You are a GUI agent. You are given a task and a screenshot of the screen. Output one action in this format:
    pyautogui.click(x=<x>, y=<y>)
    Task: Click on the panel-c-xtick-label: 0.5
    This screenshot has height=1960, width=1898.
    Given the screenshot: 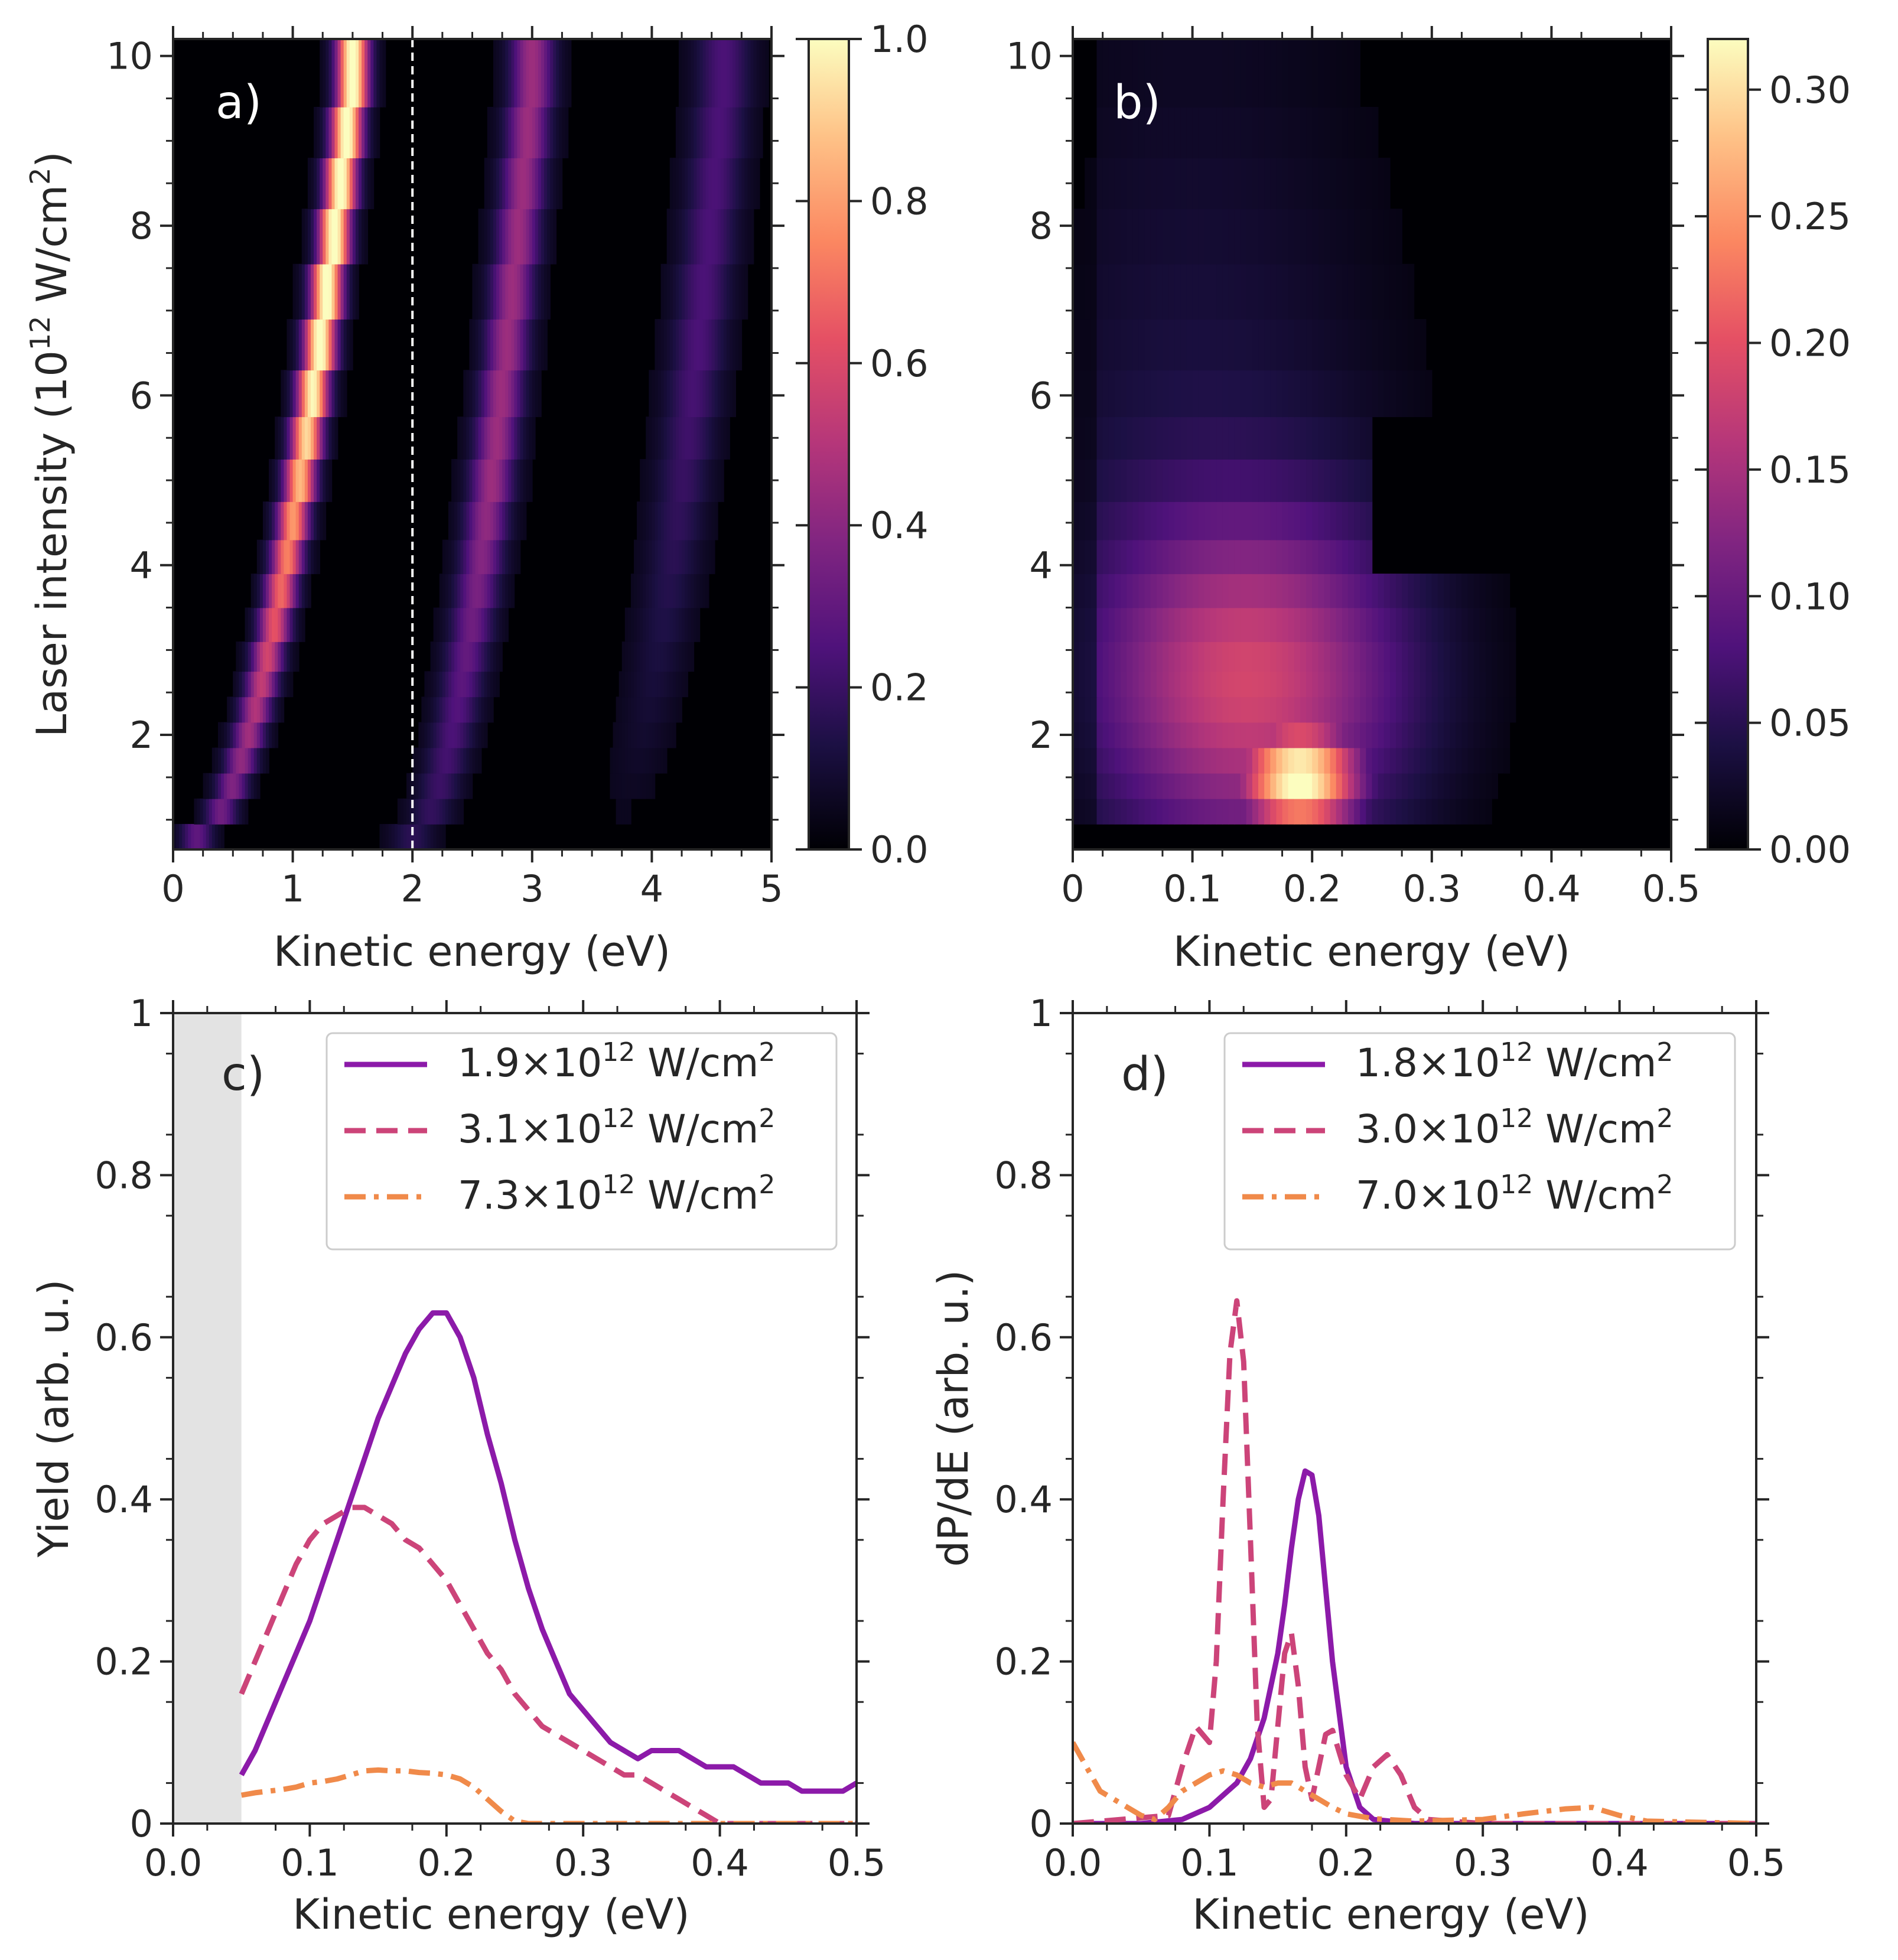 What is the action you would take?
    pyautogui.click(x=857, y=1862)
    